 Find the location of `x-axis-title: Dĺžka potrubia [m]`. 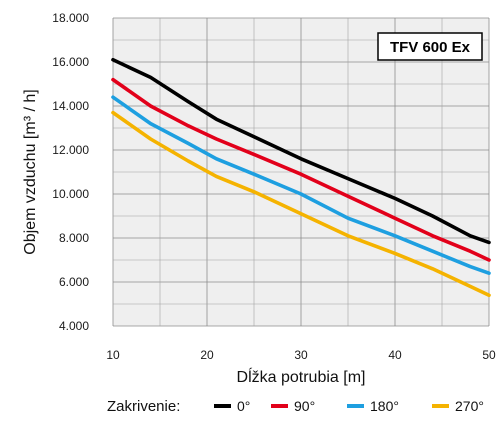

x-axis-title: Dĺžka potrubia [m] is located at coordinates (301, 376).